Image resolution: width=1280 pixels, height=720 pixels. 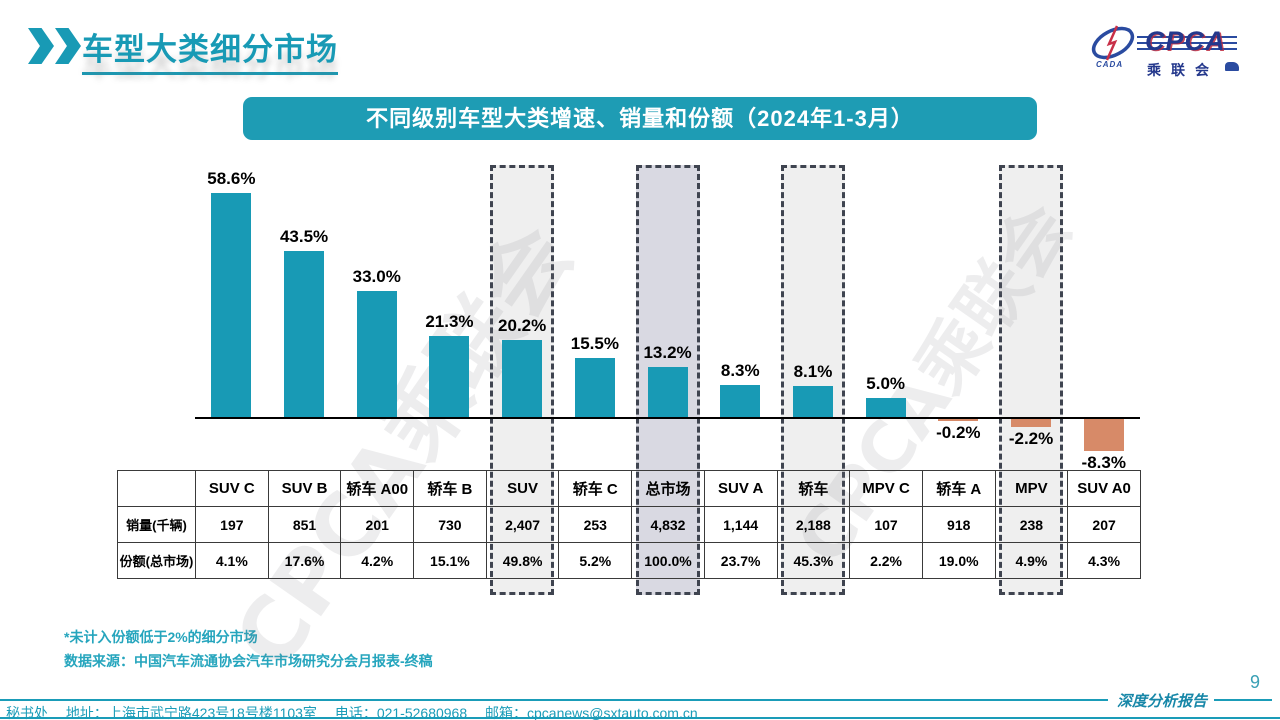 I want to click on page-title: 车型大类细分市场, so click(x=210, y=49).